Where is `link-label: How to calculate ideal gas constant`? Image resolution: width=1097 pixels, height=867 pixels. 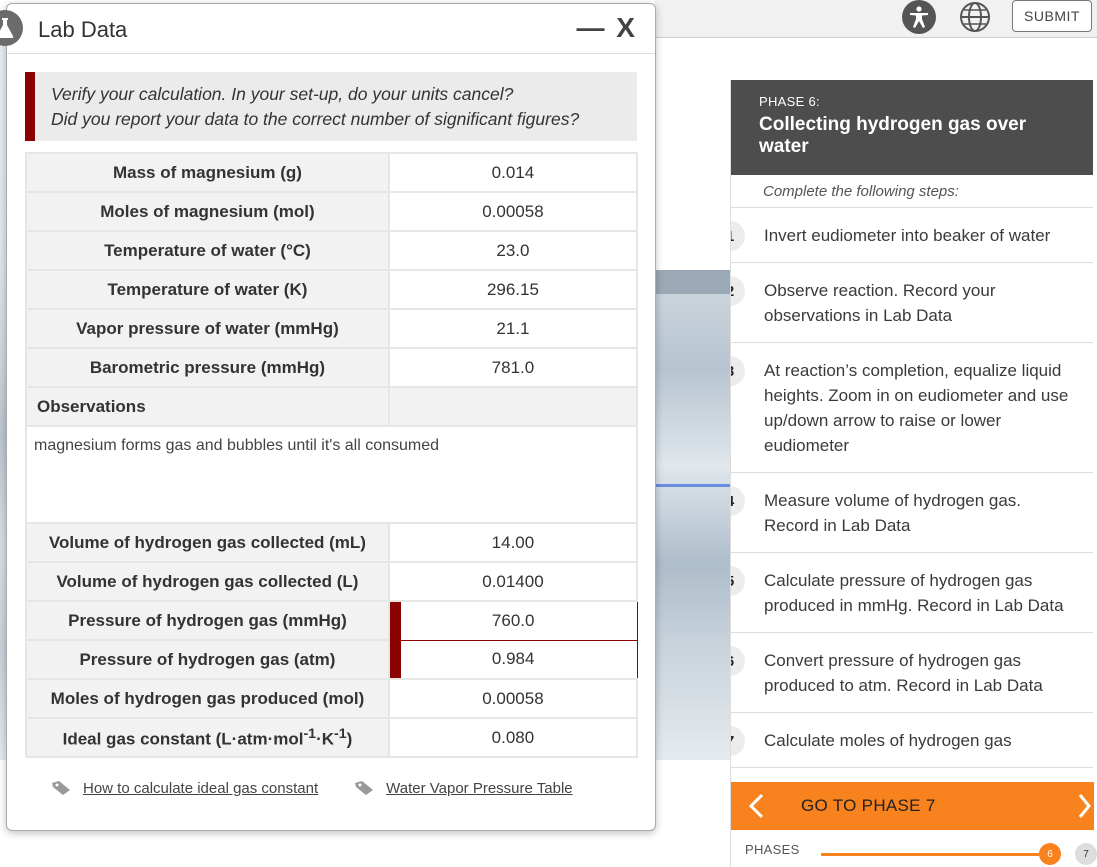 link-label: How to calculate ideal gas constant is located at coordinates (201, 788).